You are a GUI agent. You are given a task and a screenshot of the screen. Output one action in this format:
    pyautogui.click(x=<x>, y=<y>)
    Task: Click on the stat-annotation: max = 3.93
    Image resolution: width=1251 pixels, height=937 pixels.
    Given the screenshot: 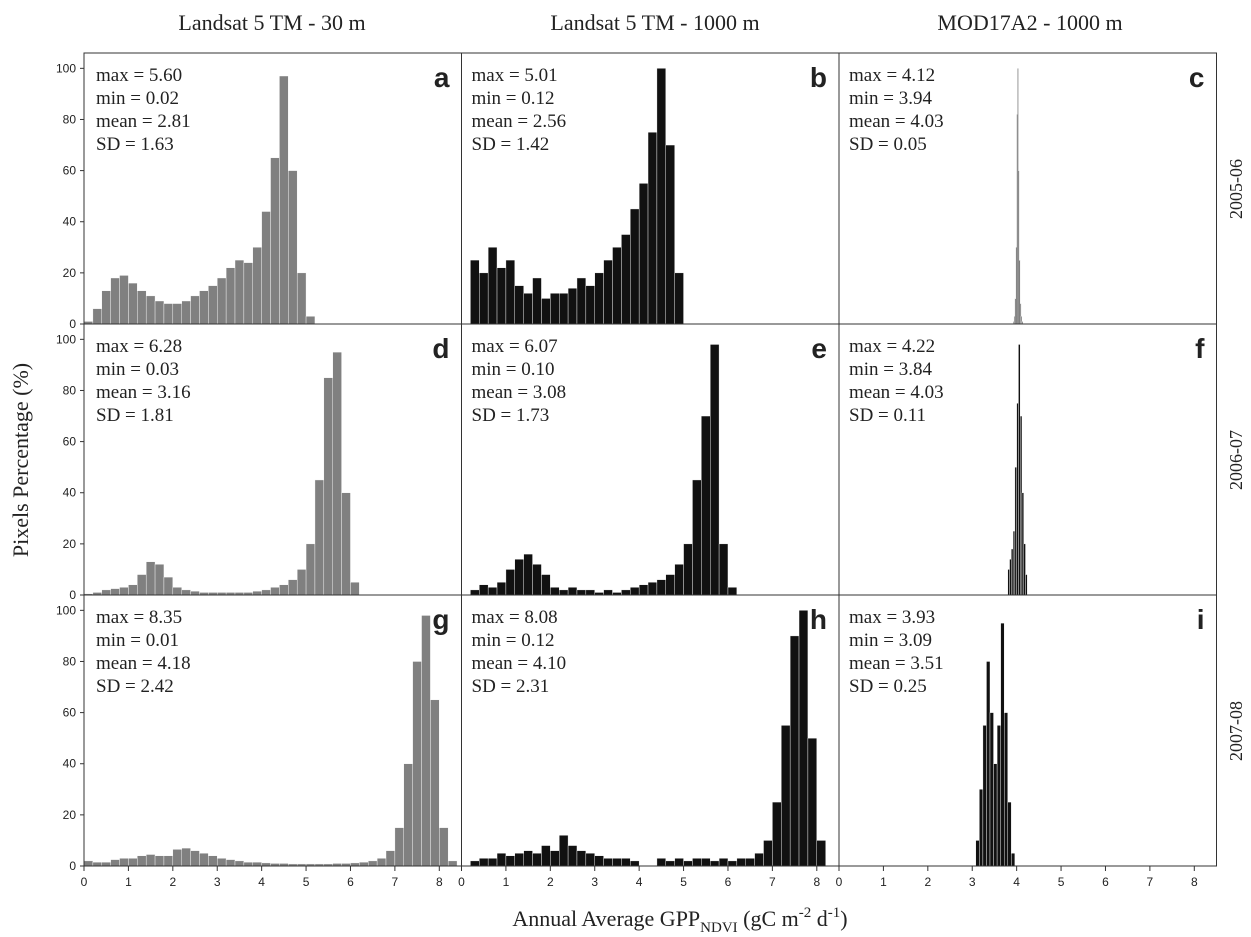 What is the action you would take?
    pyautogui.click(x=892, y=617)
    